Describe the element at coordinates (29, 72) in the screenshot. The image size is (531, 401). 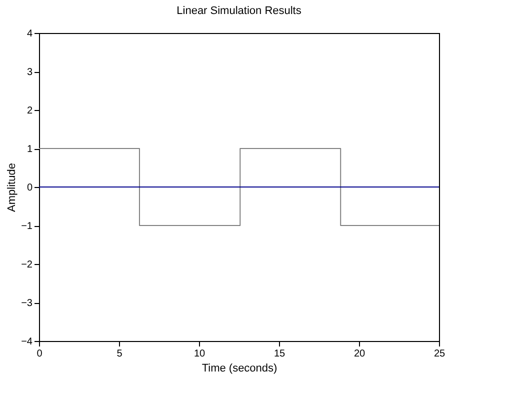
I see `y-tick-label: 3` at that location.